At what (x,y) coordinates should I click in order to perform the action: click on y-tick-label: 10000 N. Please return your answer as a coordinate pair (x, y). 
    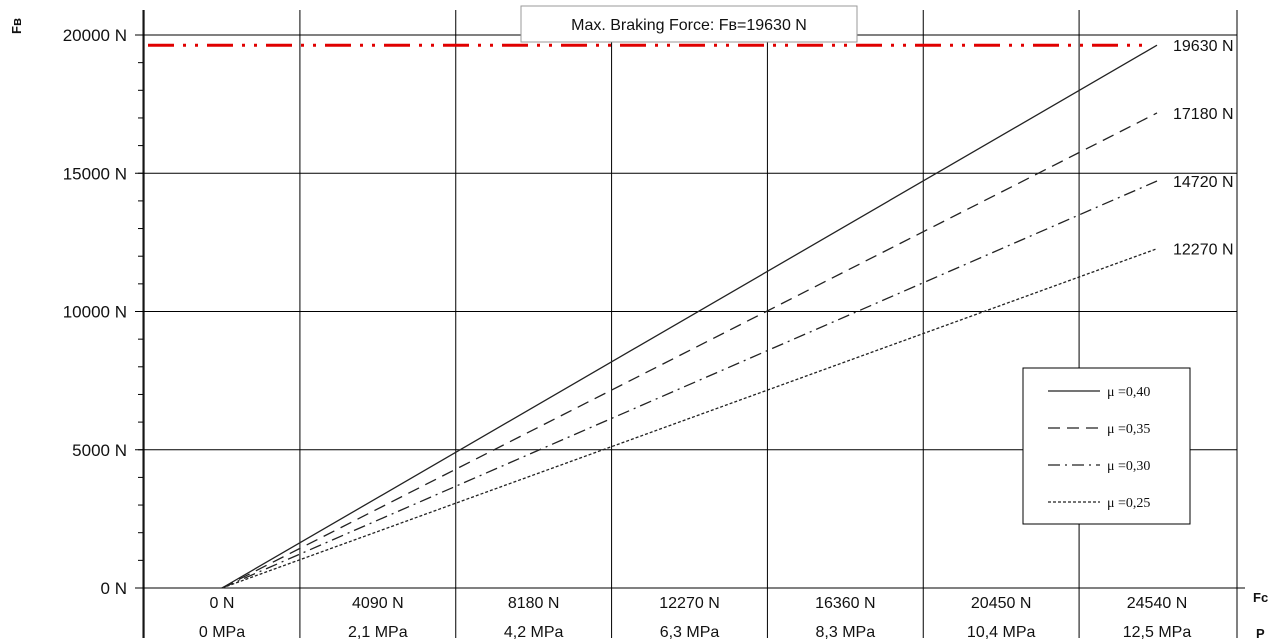
    Looking at the image, I should click on (95, 312).